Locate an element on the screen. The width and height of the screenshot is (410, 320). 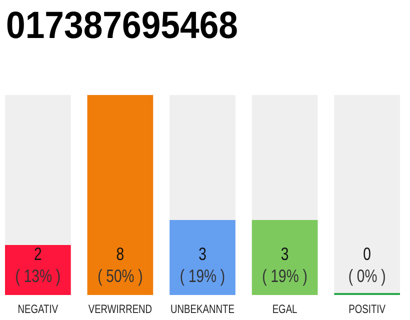
chart-title: 017387695468 is located at coordinates (133, 26).